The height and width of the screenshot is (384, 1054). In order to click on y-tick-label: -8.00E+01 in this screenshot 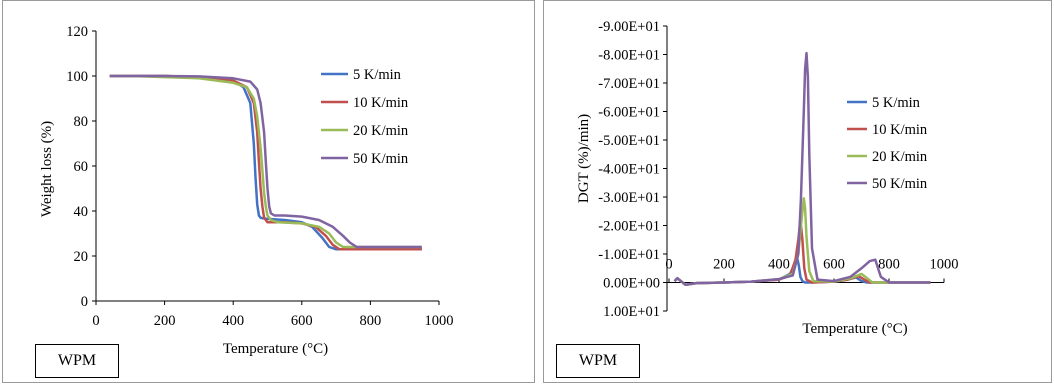, I will do `click(629, 56)`.